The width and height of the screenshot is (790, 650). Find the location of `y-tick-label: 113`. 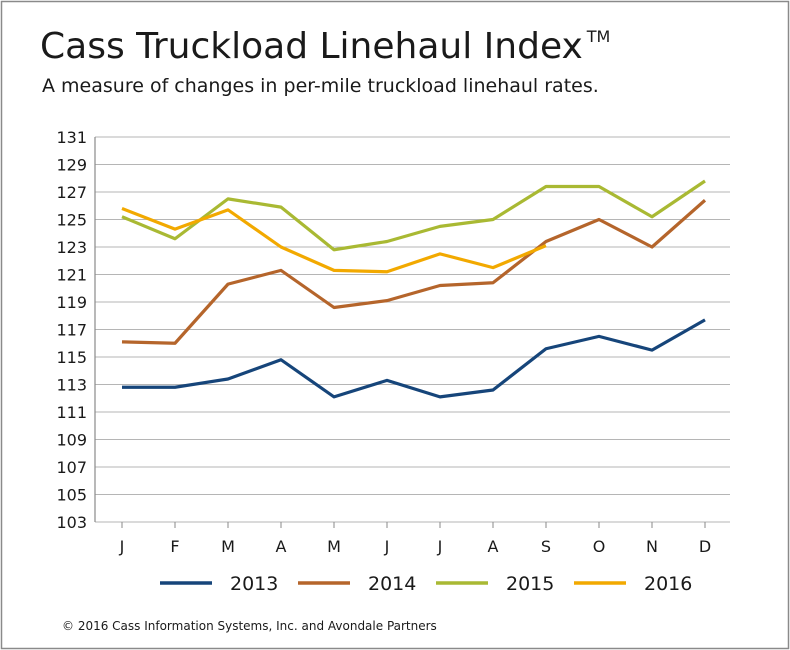

y-tick-label: 113 is located at coordinates (71, 385).